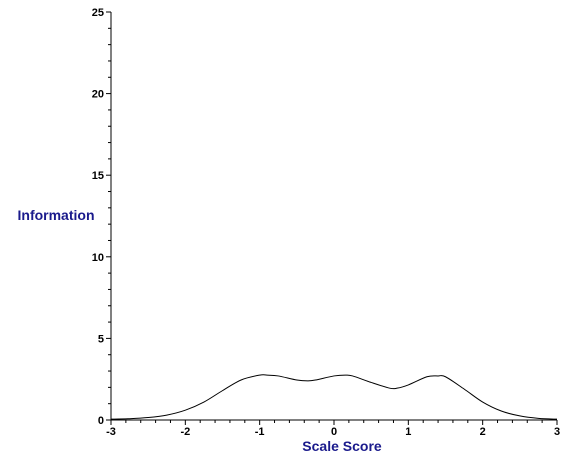 Image resolution: width=561 pixels, height=463 pixels. What do you see at coordinates (101, 339) in the screenshot?
I see `y-tick-label: 5` at bounding box center [101, 339].